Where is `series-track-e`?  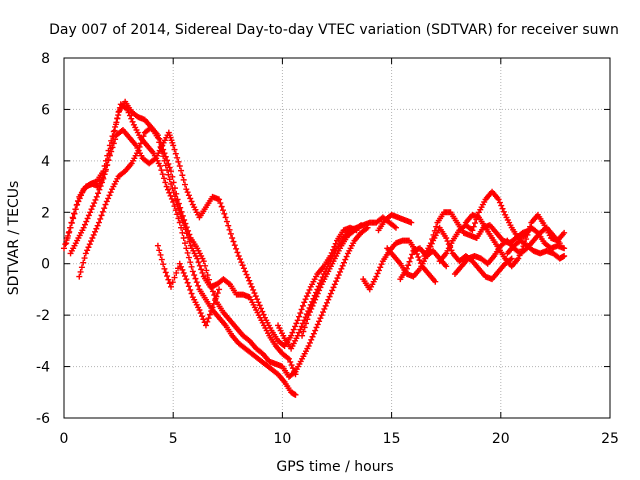 series-track-e is located at coordinates (188, 285).